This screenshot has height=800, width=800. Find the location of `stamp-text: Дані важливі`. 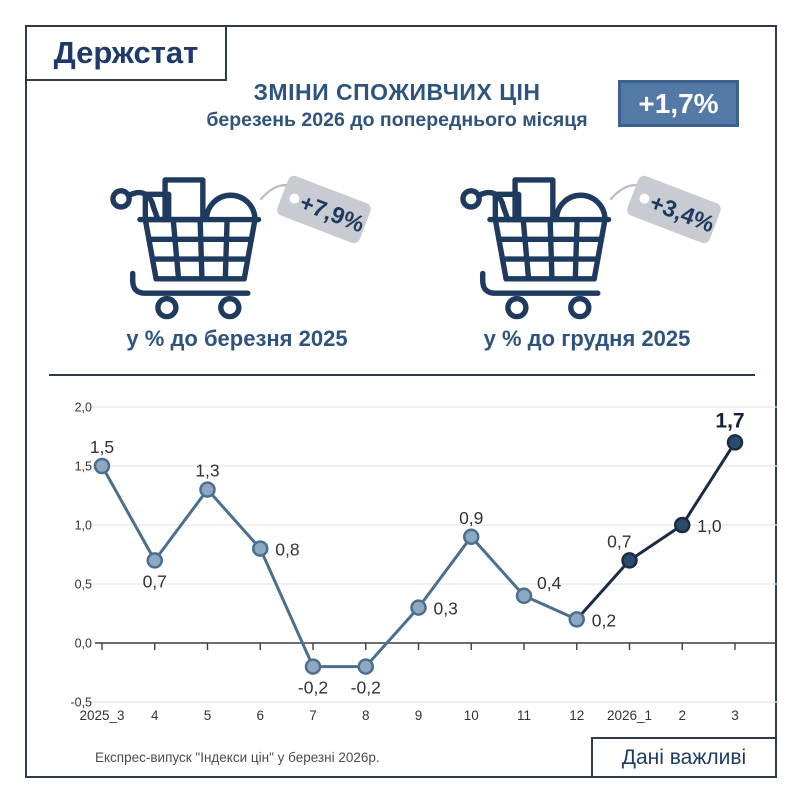

stamp-text: Дані важливі is located at coordinates (684, 757).